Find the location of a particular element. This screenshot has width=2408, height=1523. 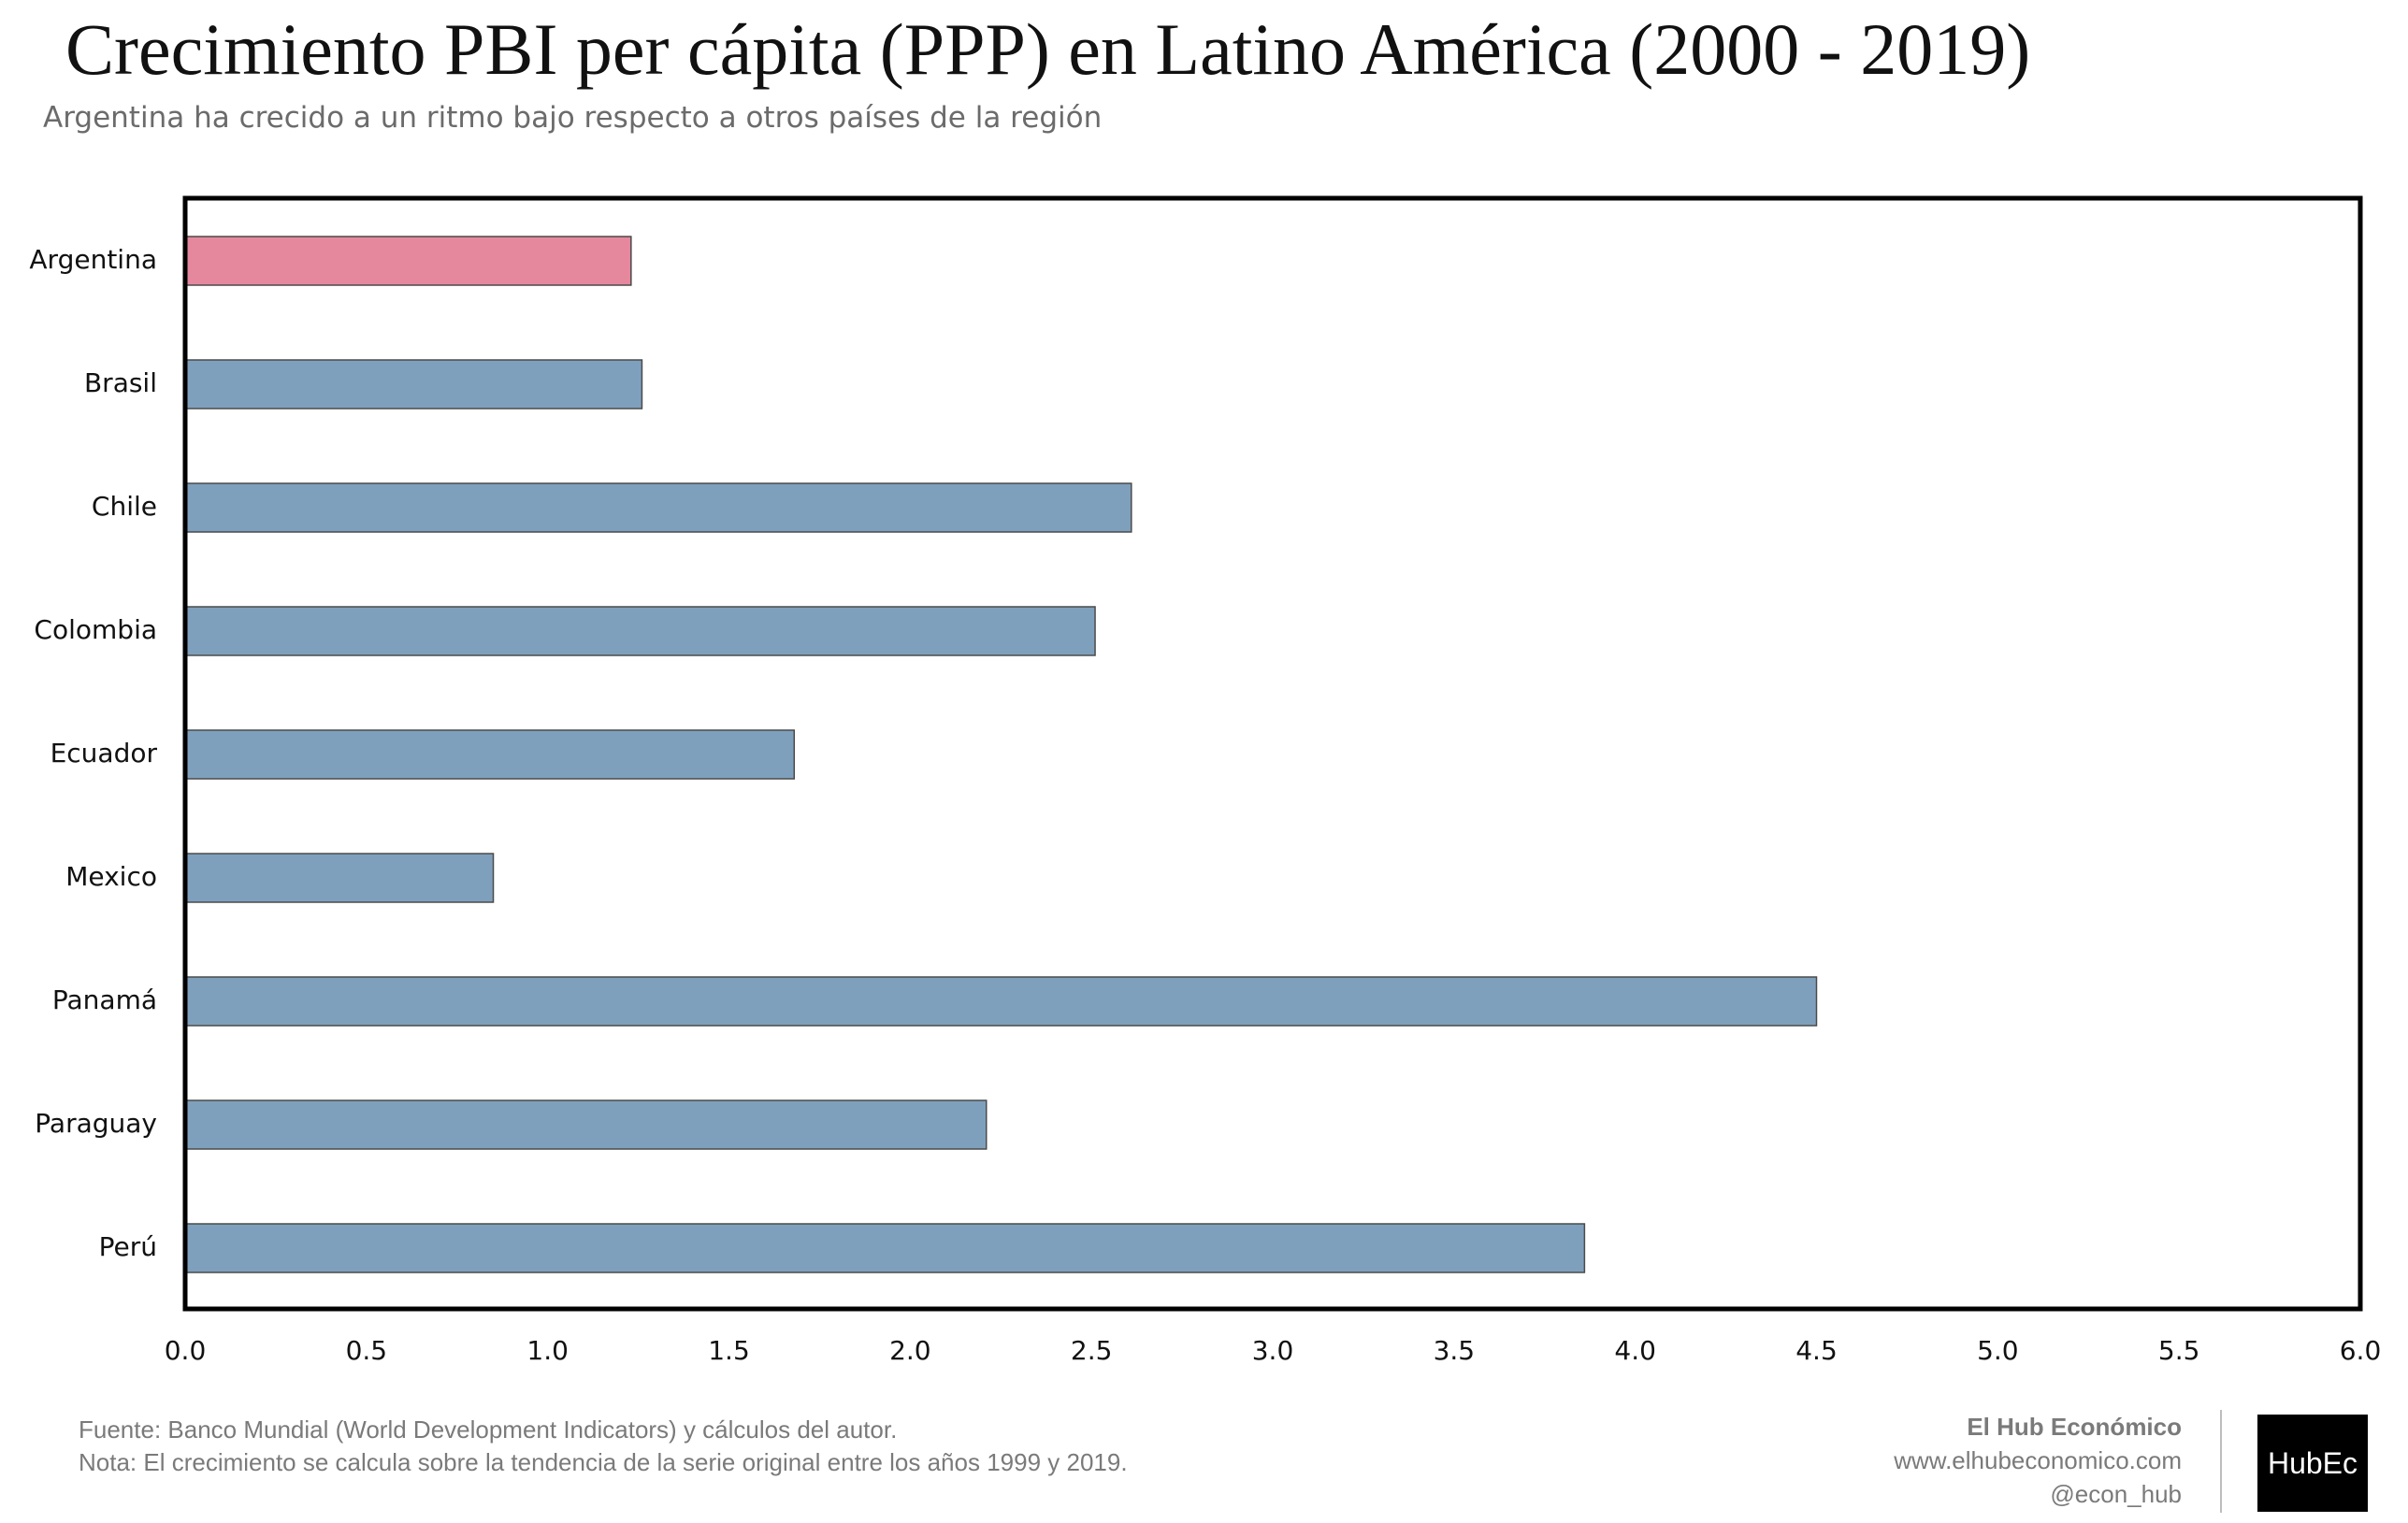

x-tick-label: 6.0 is located at coordinates (2361, 1350).